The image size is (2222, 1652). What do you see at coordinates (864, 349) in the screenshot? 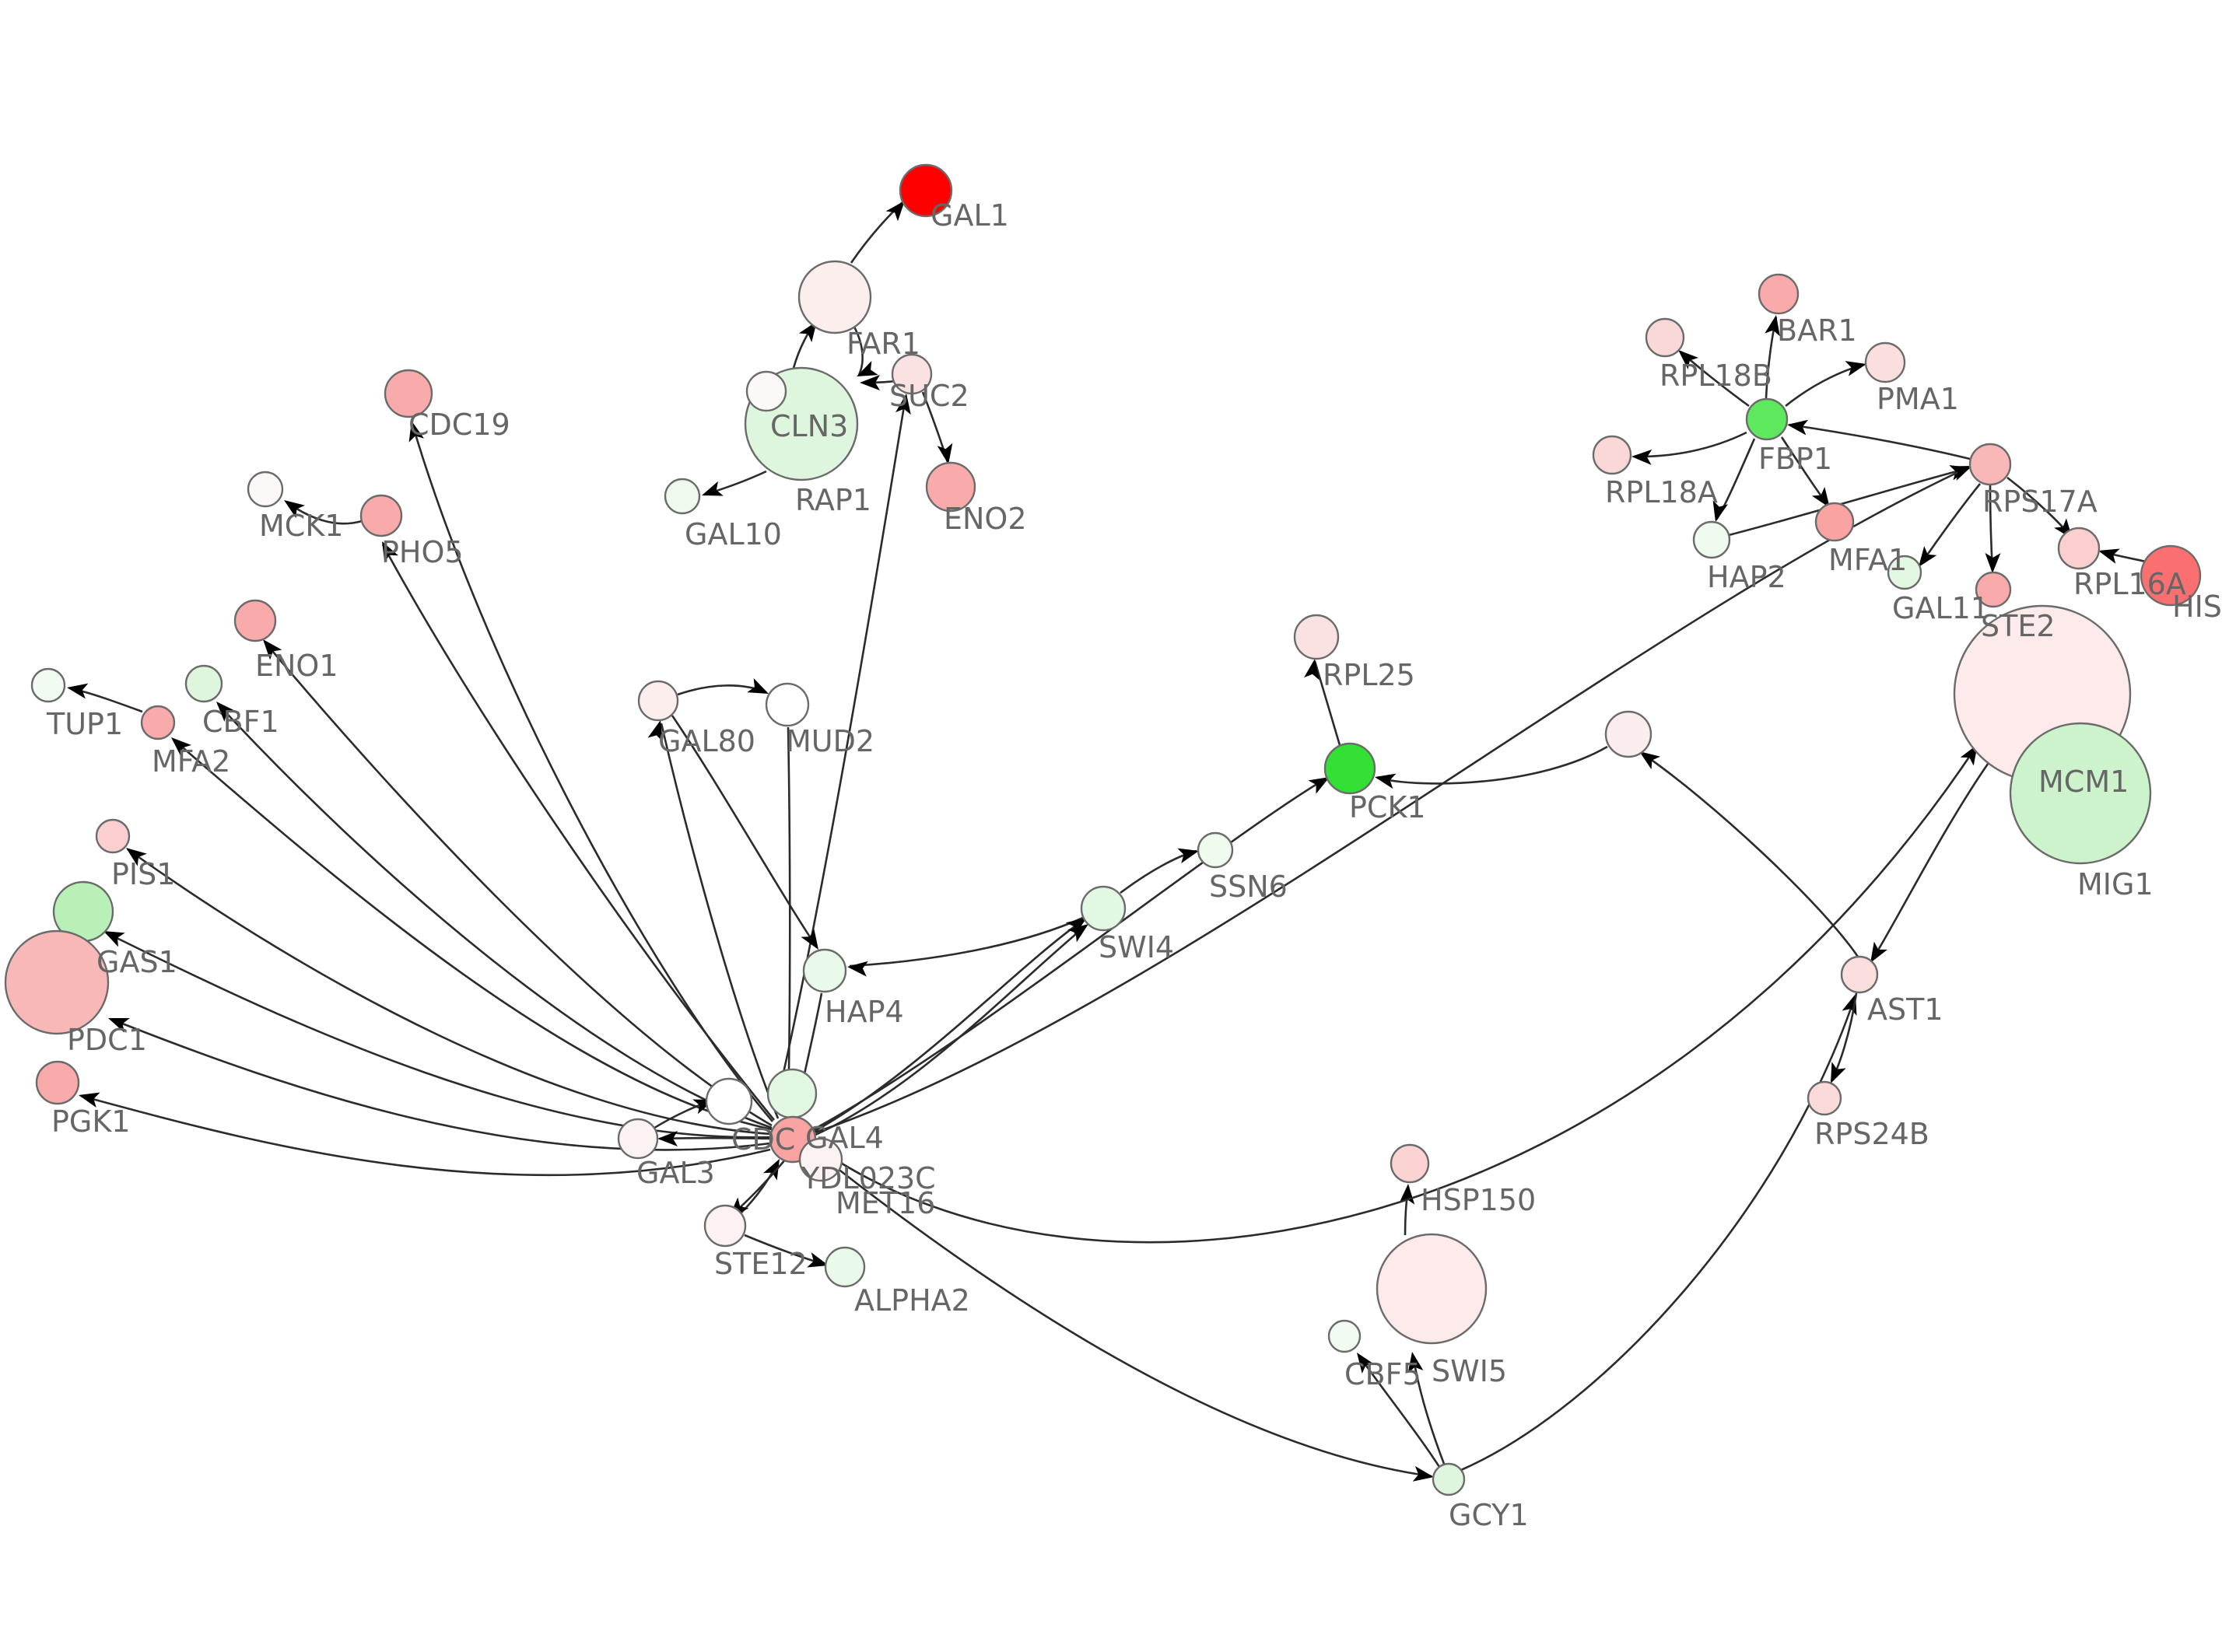
I see `edge-FAR1-to-CLN3` at bounding box center [864, 349].